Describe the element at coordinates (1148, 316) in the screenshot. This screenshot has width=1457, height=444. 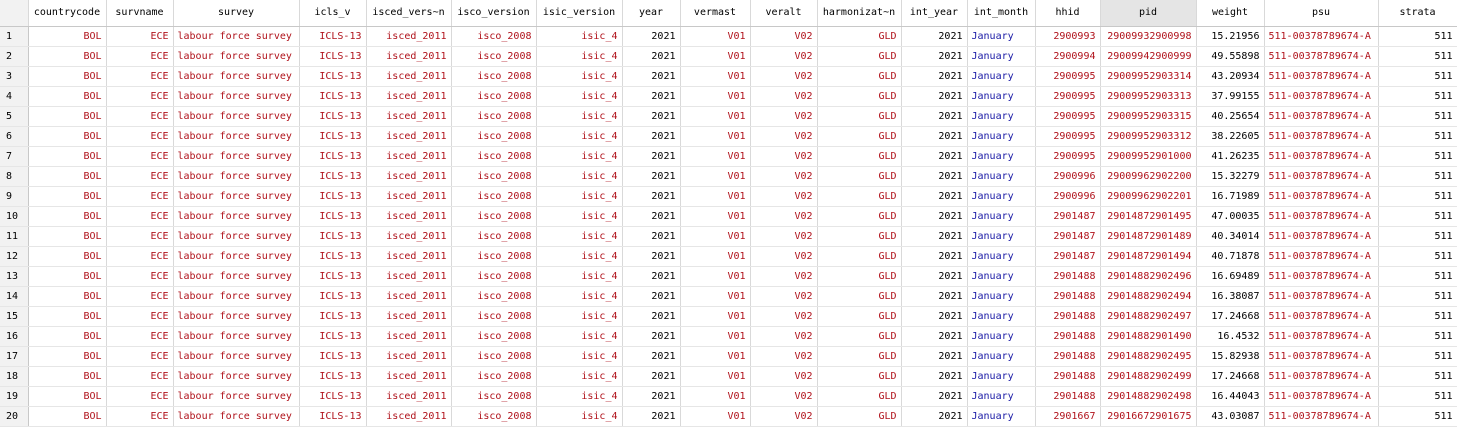
I see `table-cell: 29014882902497` at that location.